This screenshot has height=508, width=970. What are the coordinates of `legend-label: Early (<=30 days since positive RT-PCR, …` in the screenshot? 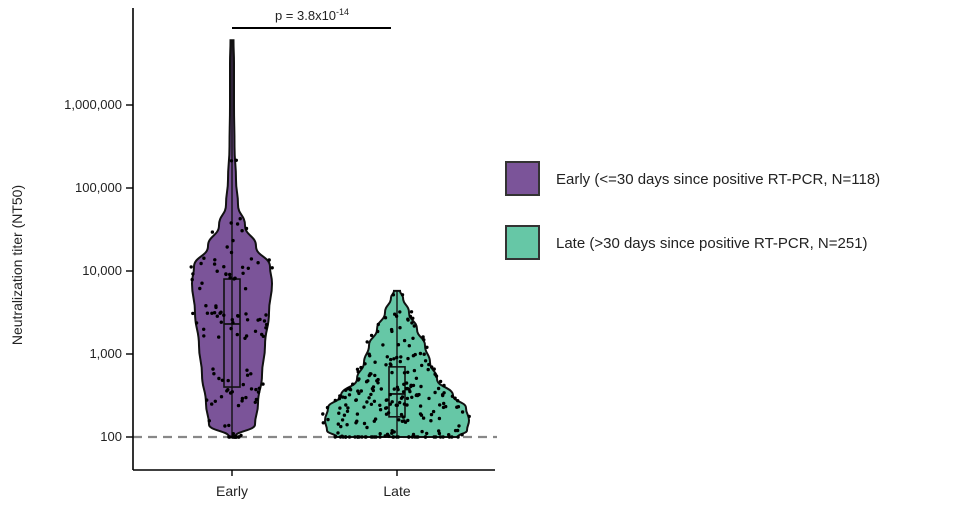 It's located at (718, 179).